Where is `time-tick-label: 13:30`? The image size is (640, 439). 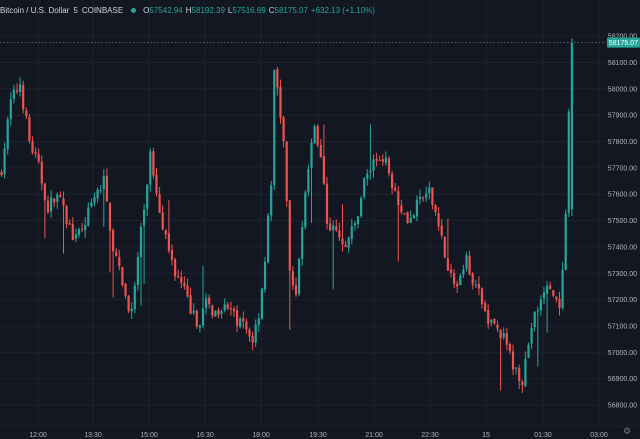
time-tick-label: 13:30 is located at coordinates (93, 435).